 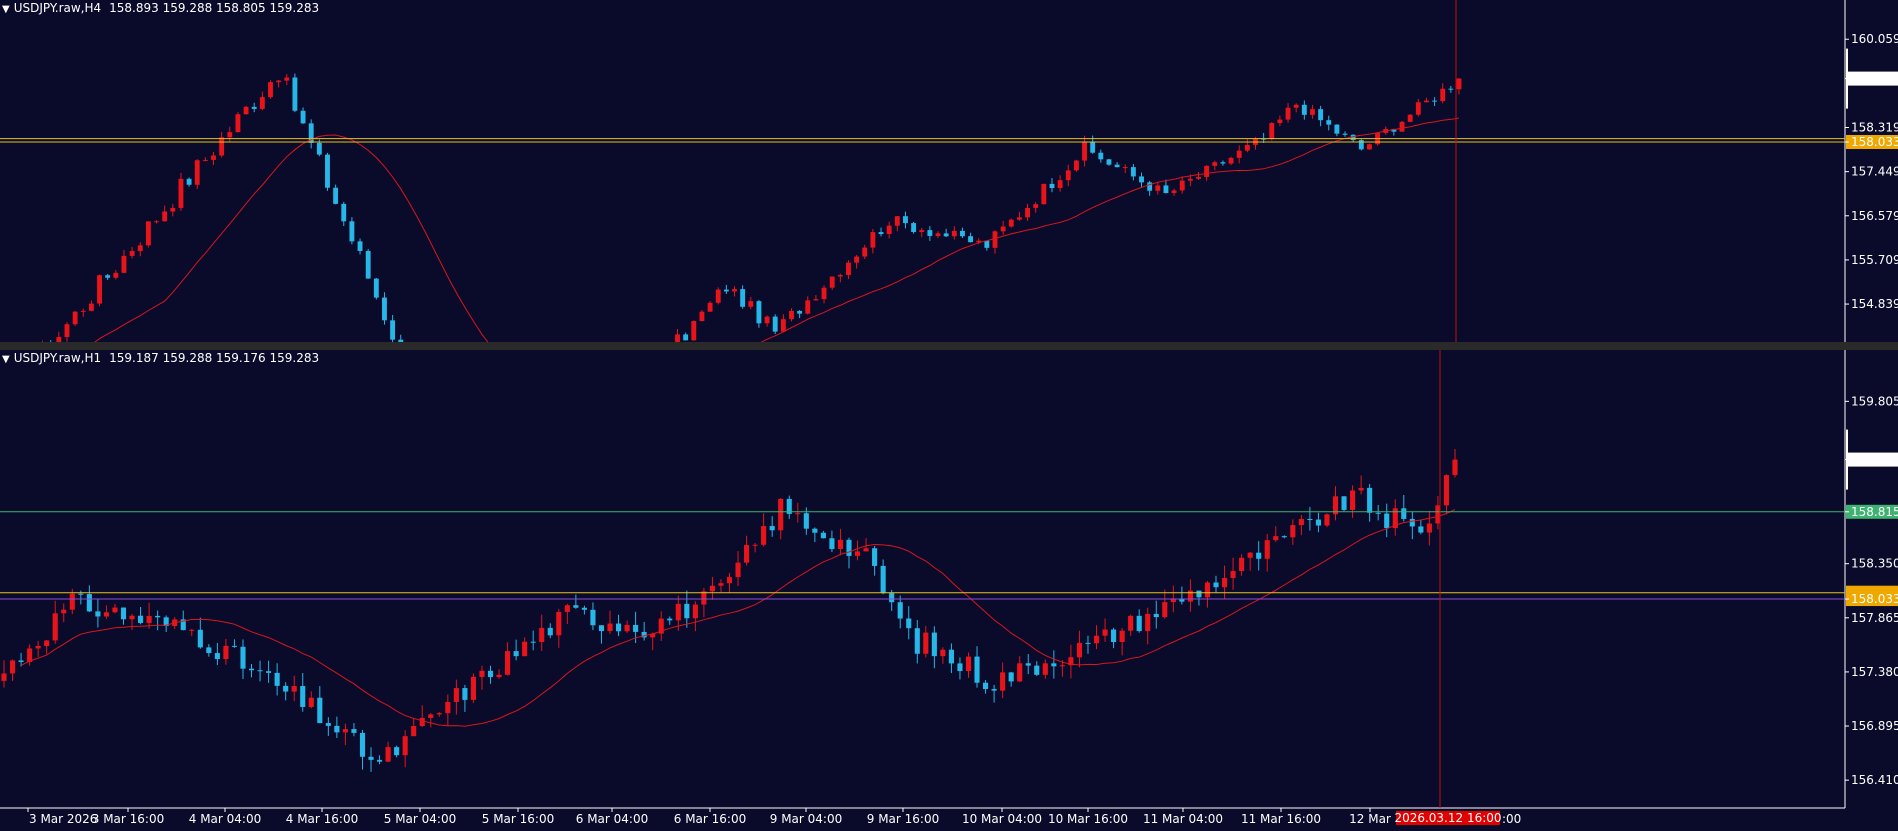 I want to click on collapse-triangle-icon: ▼, so click(x=6, y=359).